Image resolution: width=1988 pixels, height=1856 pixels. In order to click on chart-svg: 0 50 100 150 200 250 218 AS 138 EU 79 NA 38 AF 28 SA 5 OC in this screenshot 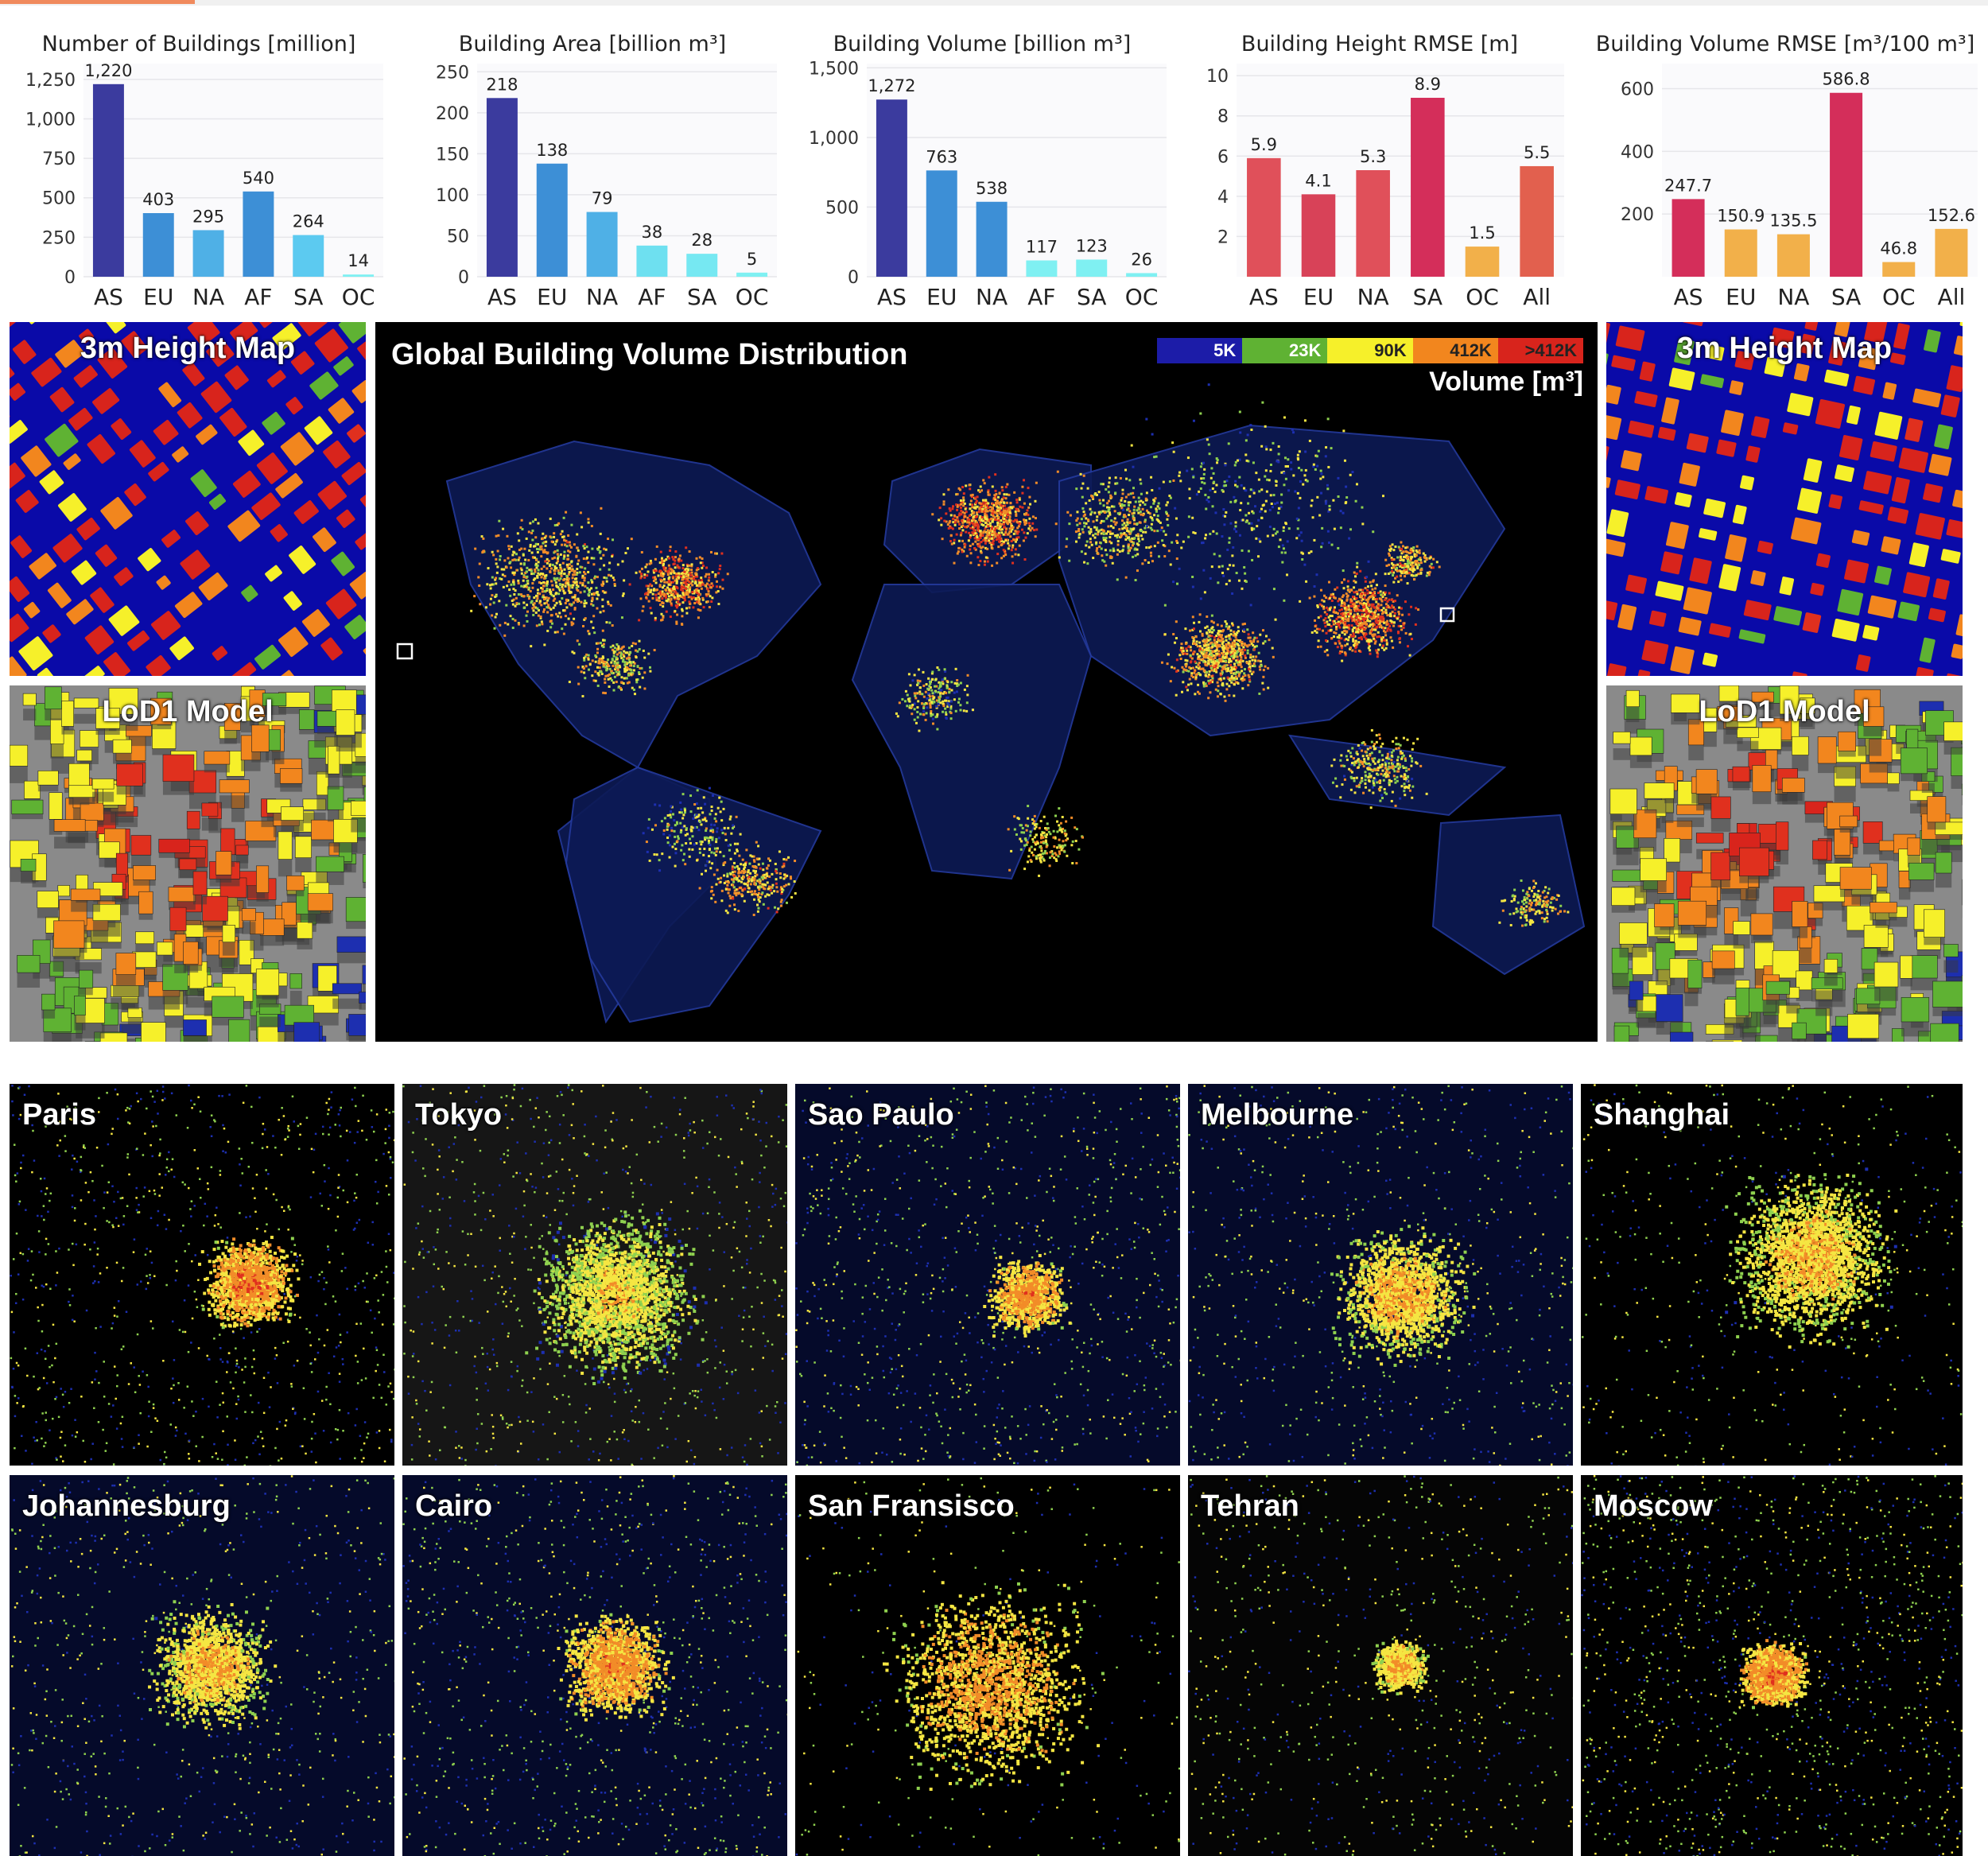, I will do `click(606, 186)`.